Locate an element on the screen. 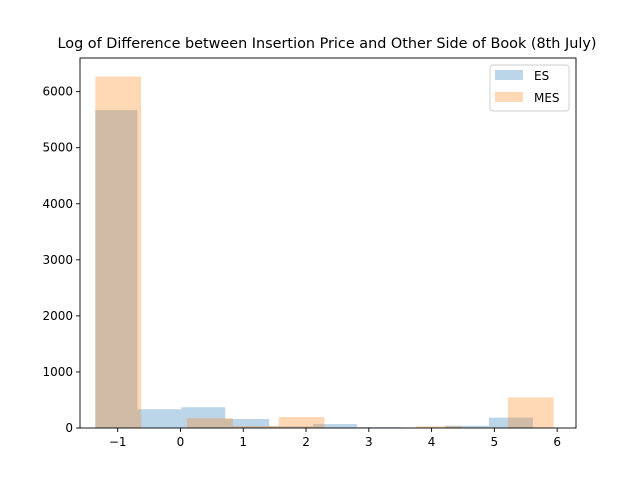 Image resolution: width=640 pixels, height=484 pixels. y-tick-label: 3000 is located at coordinates (57, 260).